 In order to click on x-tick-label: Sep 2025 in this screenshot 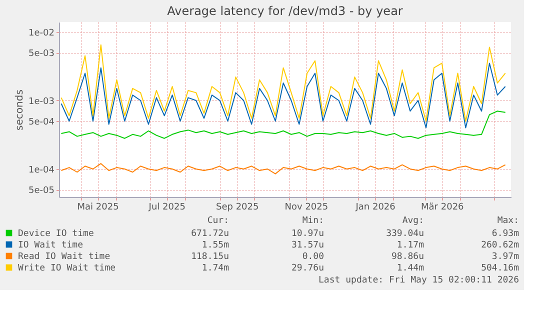, I will do `click(237, 207)`.